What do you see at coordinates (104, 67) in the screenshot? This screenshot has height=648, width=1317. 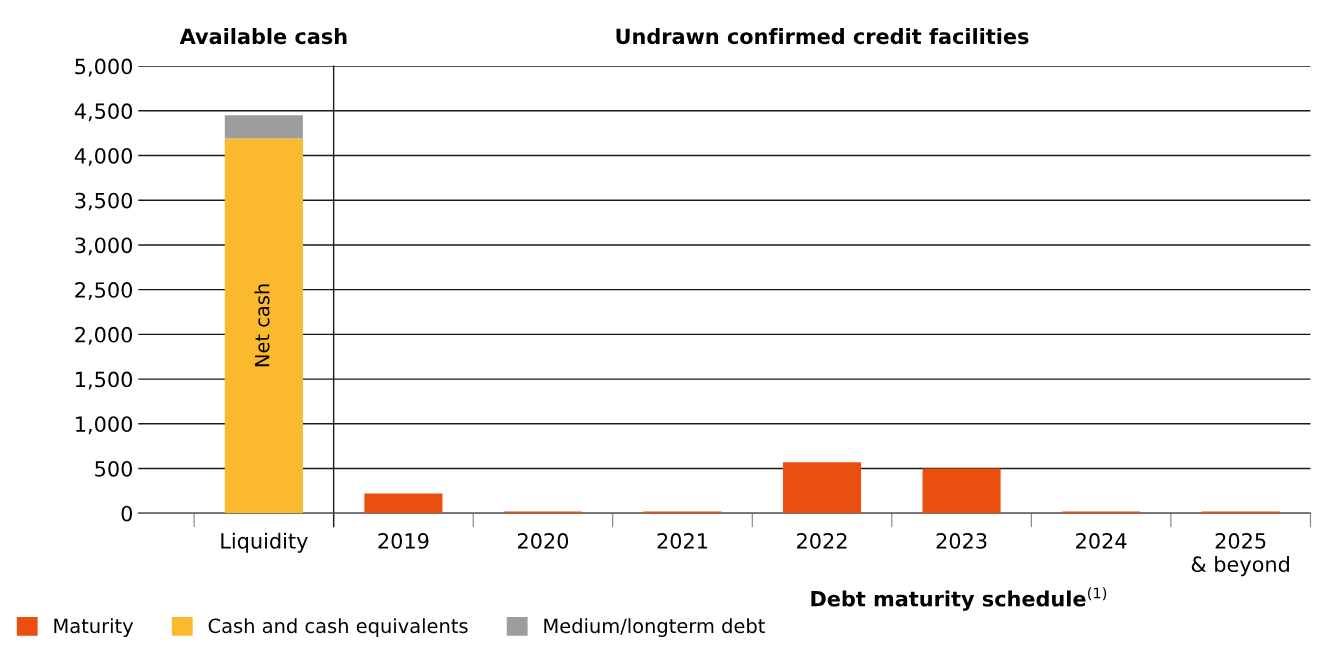 I see `y-tick-label: 5,000` at bounding box center [104, 67].